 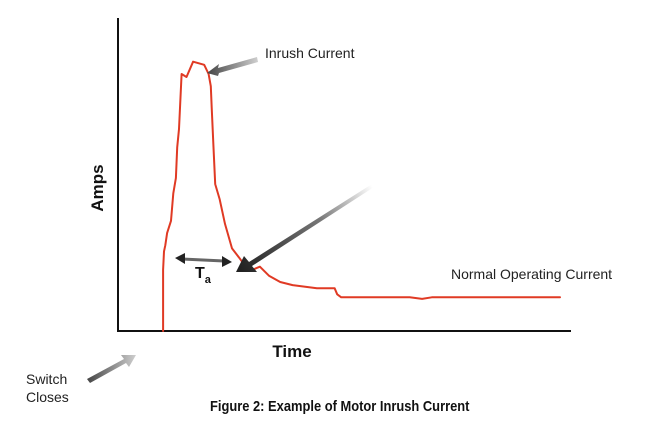 What do you see at coordinates (310, 53) in the screenshot?
I see `inrush-label: Inrush Current` at bounding box center [310, 53].